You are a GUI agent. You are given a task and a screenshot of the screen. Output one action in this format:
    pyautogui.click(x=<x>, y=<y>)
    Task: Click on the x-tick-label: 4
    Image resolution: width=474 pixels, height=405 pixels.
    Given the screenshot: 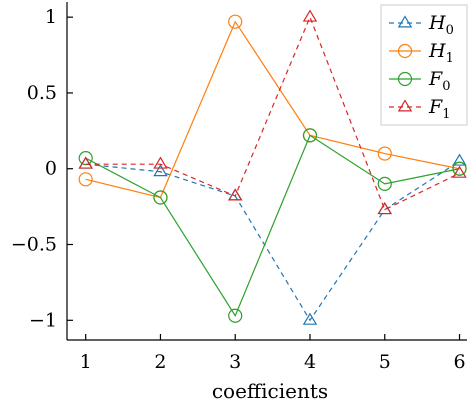 What is the action you would take?
    pyautogui.click(x=310, y=362)
    